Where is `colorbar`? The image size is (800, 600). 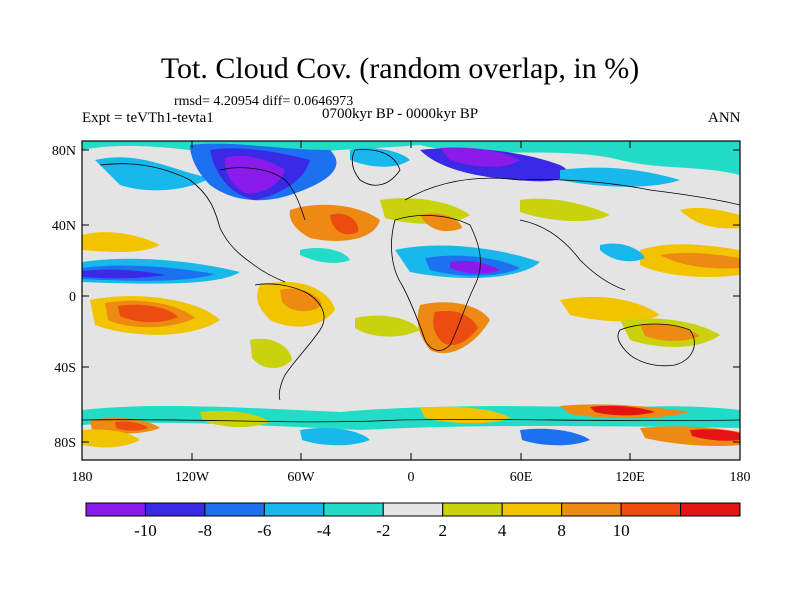 colorbar is located at coordinates (413, 509).